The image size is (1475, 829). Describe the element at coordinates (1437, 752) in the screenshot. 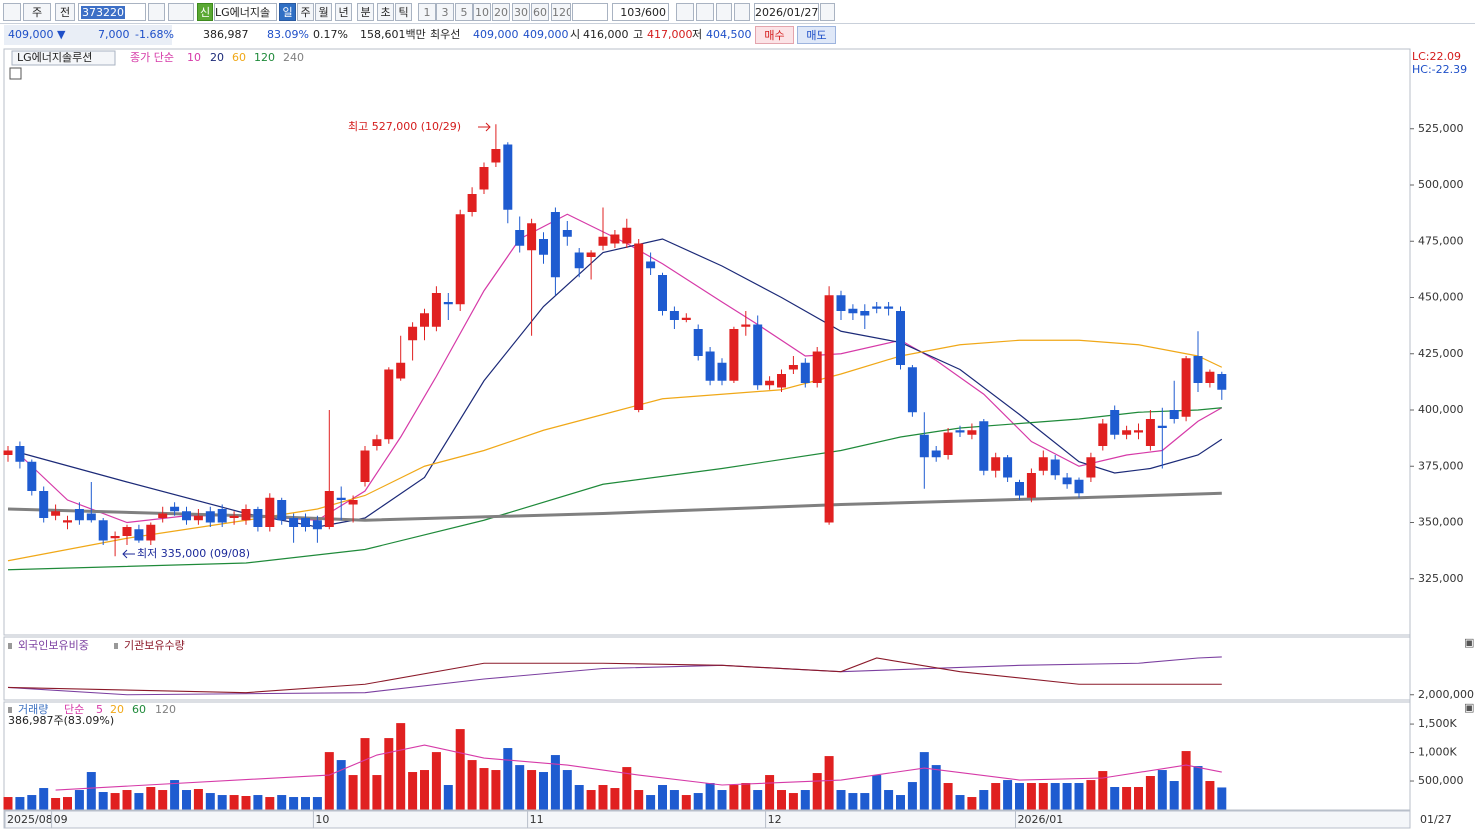

I see `y-tick-label: 1,000K` at that location.